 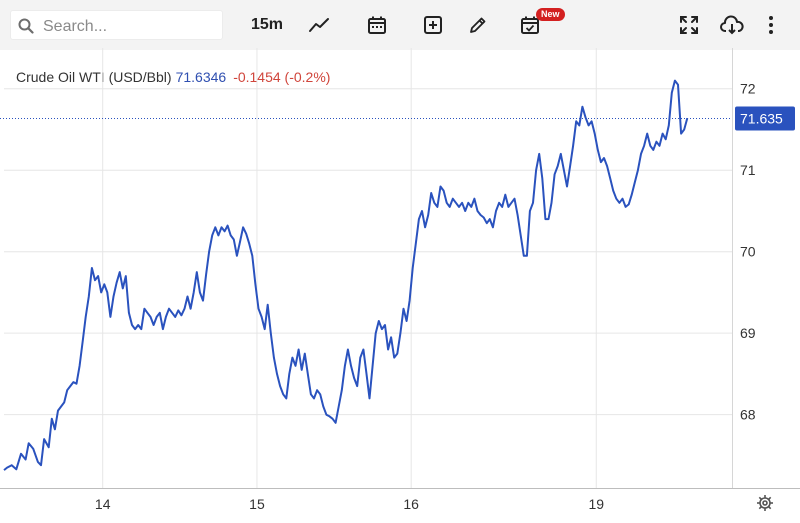 What do you see at coordinates (761, 118) in the screenshot?
I see `last-price-label: 71.635` at bounding box center [761, 118].